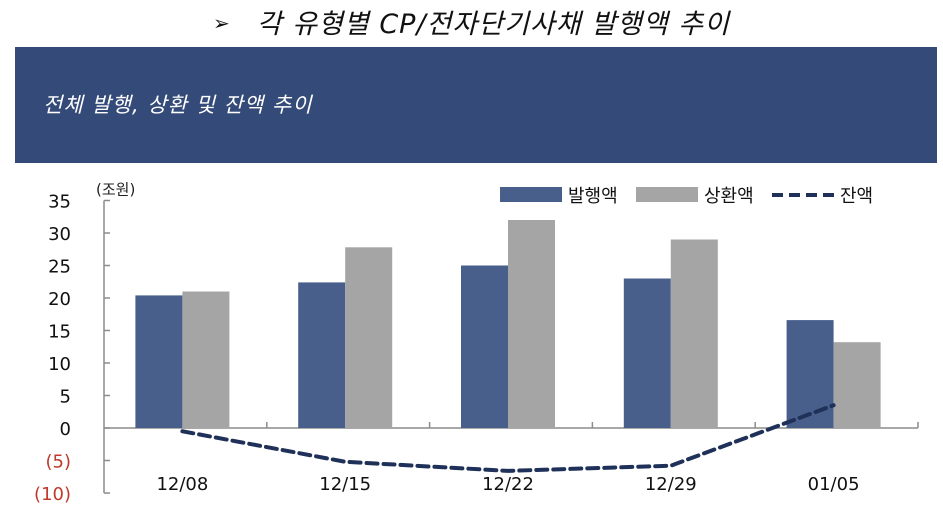 Image resolution: width=943 pixels, height=522 pixels. What do you see at coordinates (59, 332) in the screenshot?
I see `y-tick-label: 15` at bounding box center [59, 332].